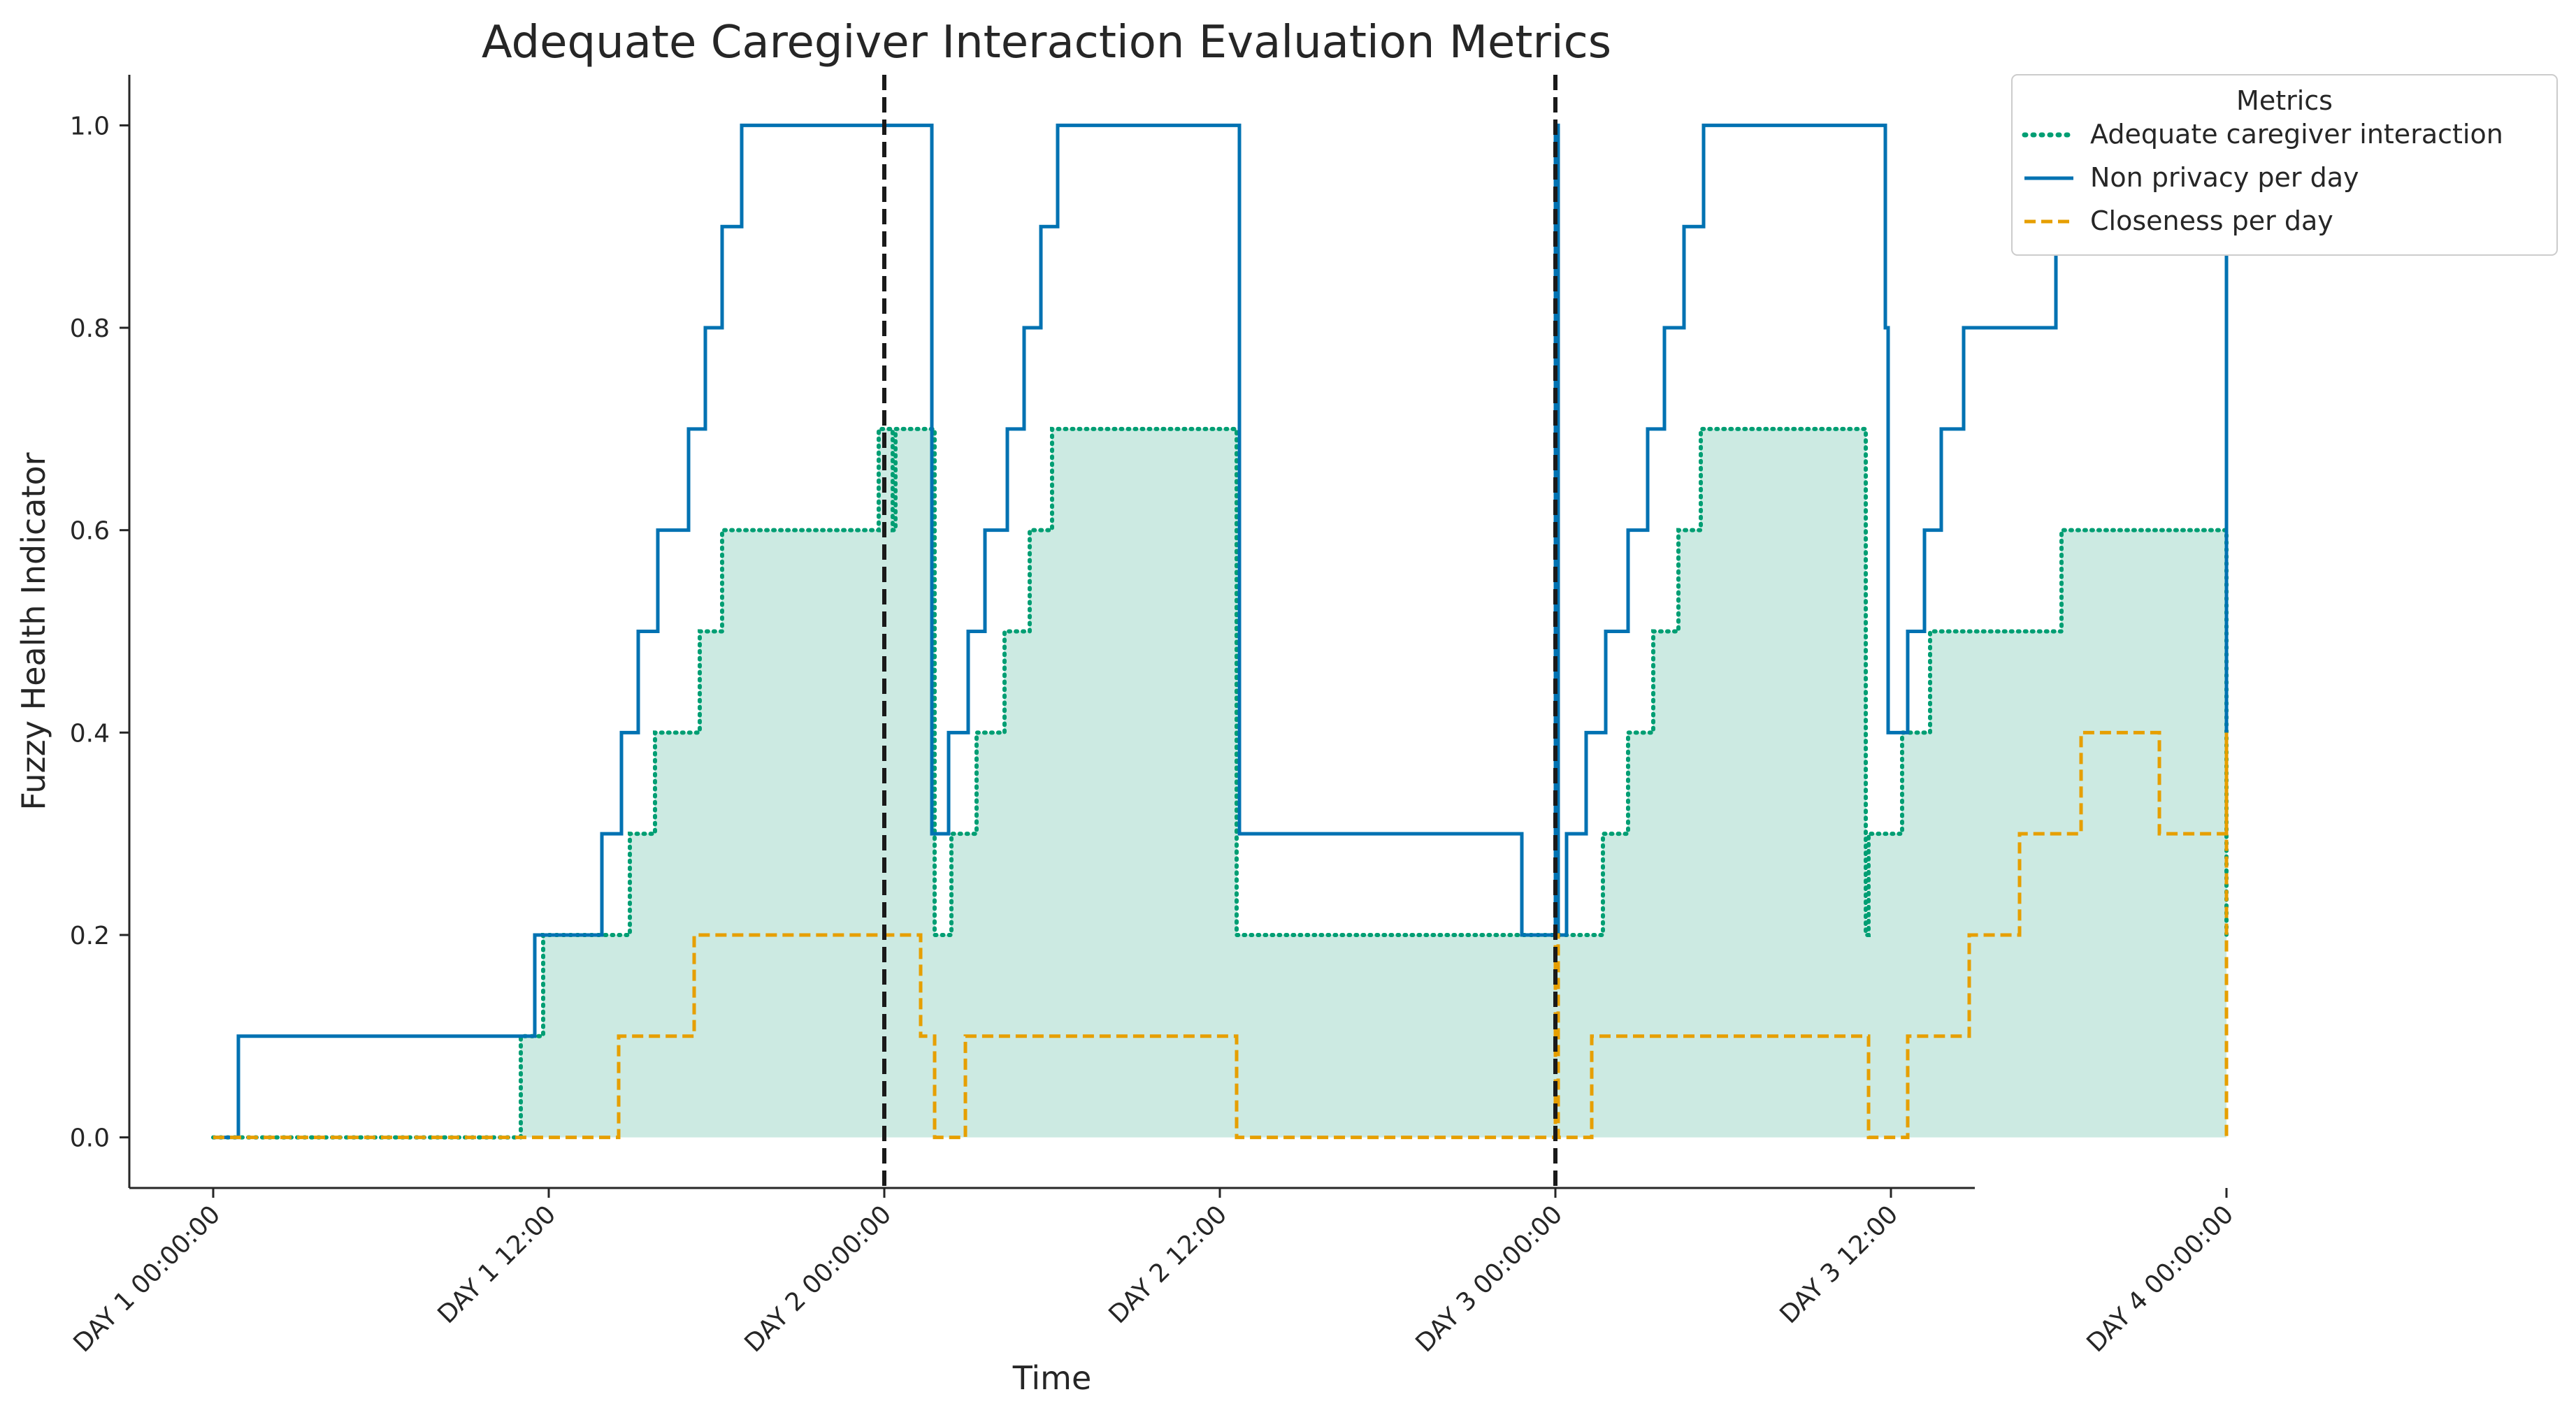  What do you see at coordinates (2211, 220) in the screenshot?
I see `legend-label-2: Closeness per day` at bounding box center [2211, 220].